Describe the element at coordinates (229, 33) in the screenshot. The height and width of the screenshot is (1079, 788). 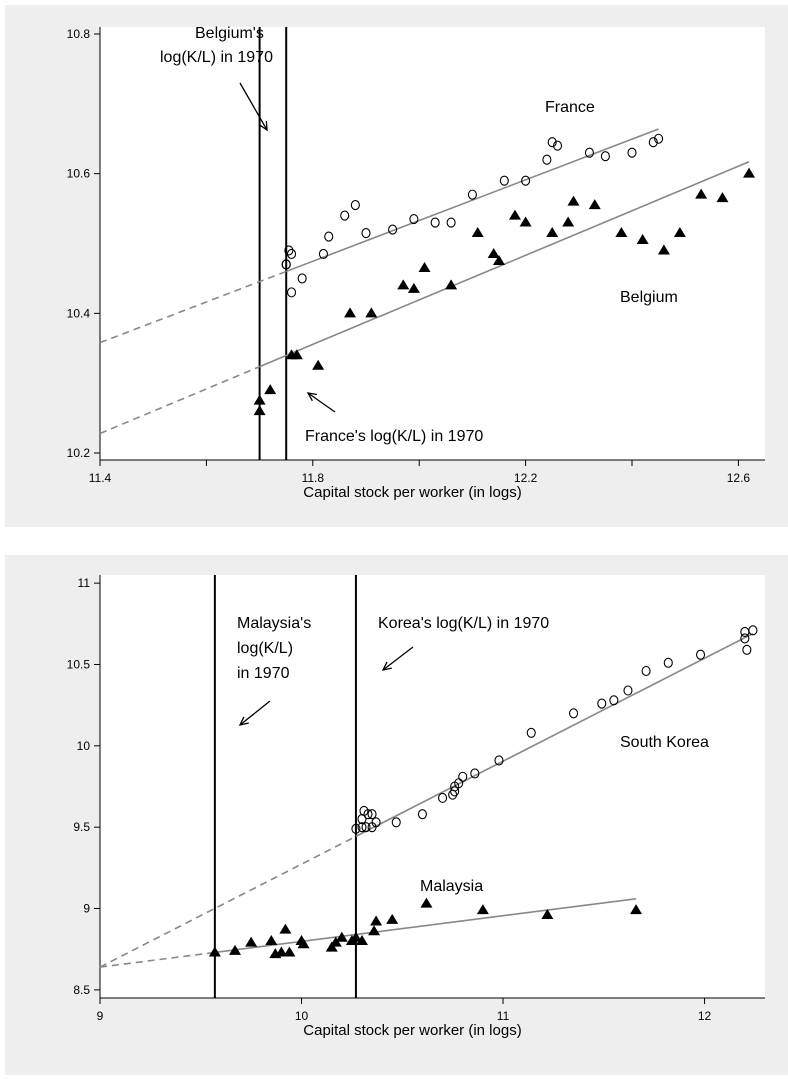
I see `annotation-text: Belgium's` at that location.